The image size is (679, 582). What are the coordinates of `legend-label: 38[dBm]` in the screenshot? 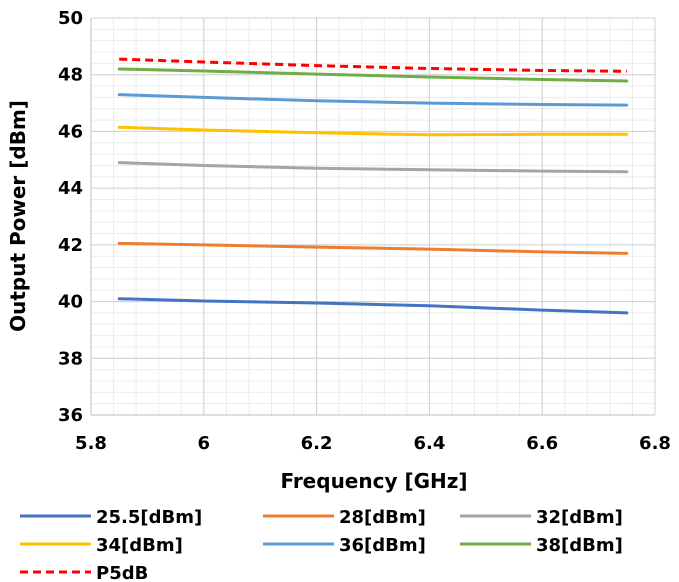 It's located at (579, 545).